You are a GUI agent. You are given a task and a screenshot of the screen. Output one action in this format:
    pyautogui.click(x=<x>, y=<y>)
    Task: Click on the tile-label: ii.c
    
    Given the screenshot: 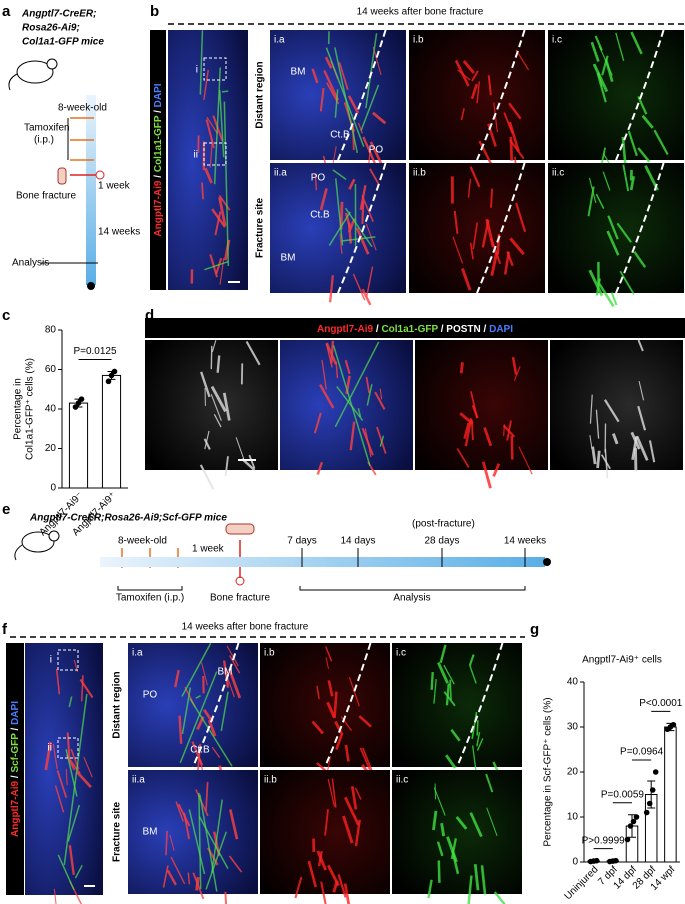 What is the action you would take?
    pyautogui.click(x=402, y=780)
    